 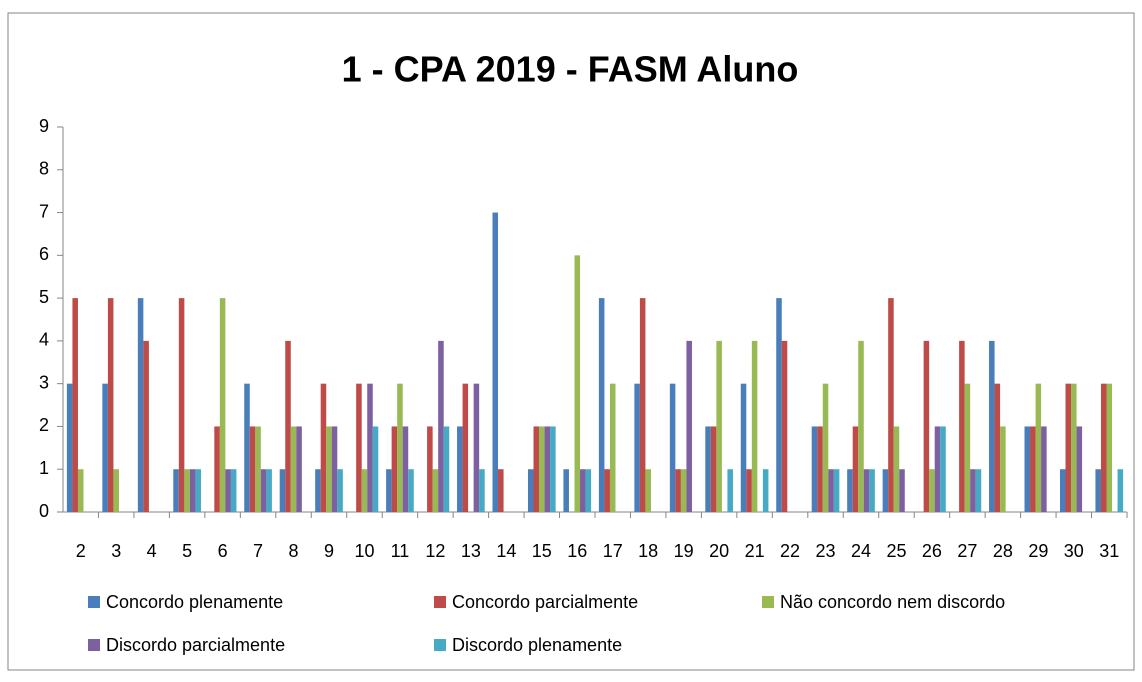 I want to click on x-tick-label: 11, so click(x=400, y=551).